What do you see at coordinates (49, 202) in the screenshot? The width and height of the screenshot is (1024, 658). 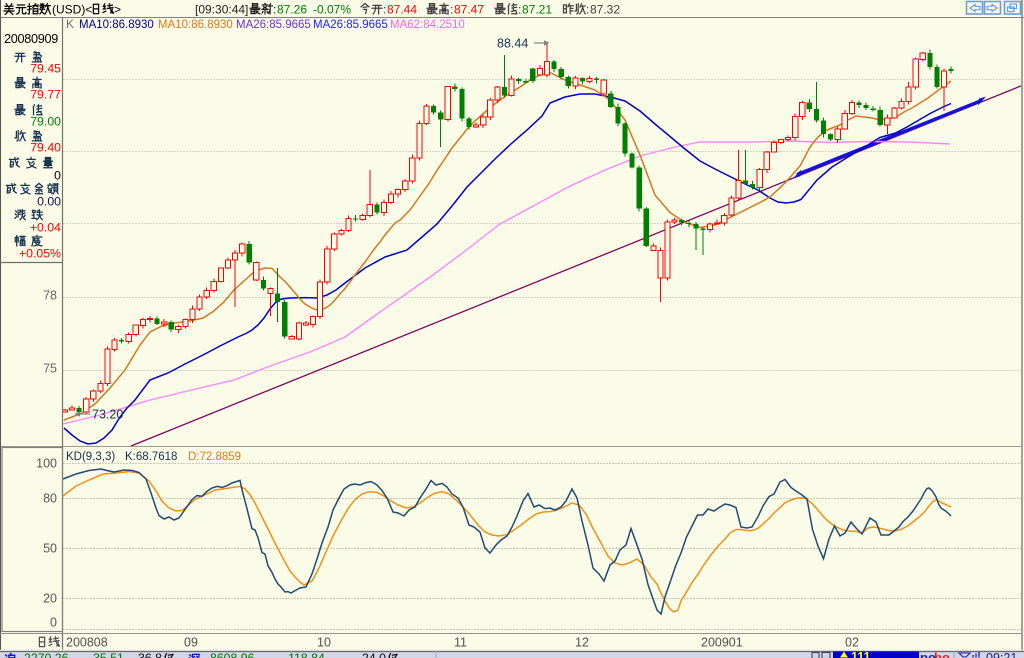 I see `svg-text: 0.00` at bounding box center [49, 202].